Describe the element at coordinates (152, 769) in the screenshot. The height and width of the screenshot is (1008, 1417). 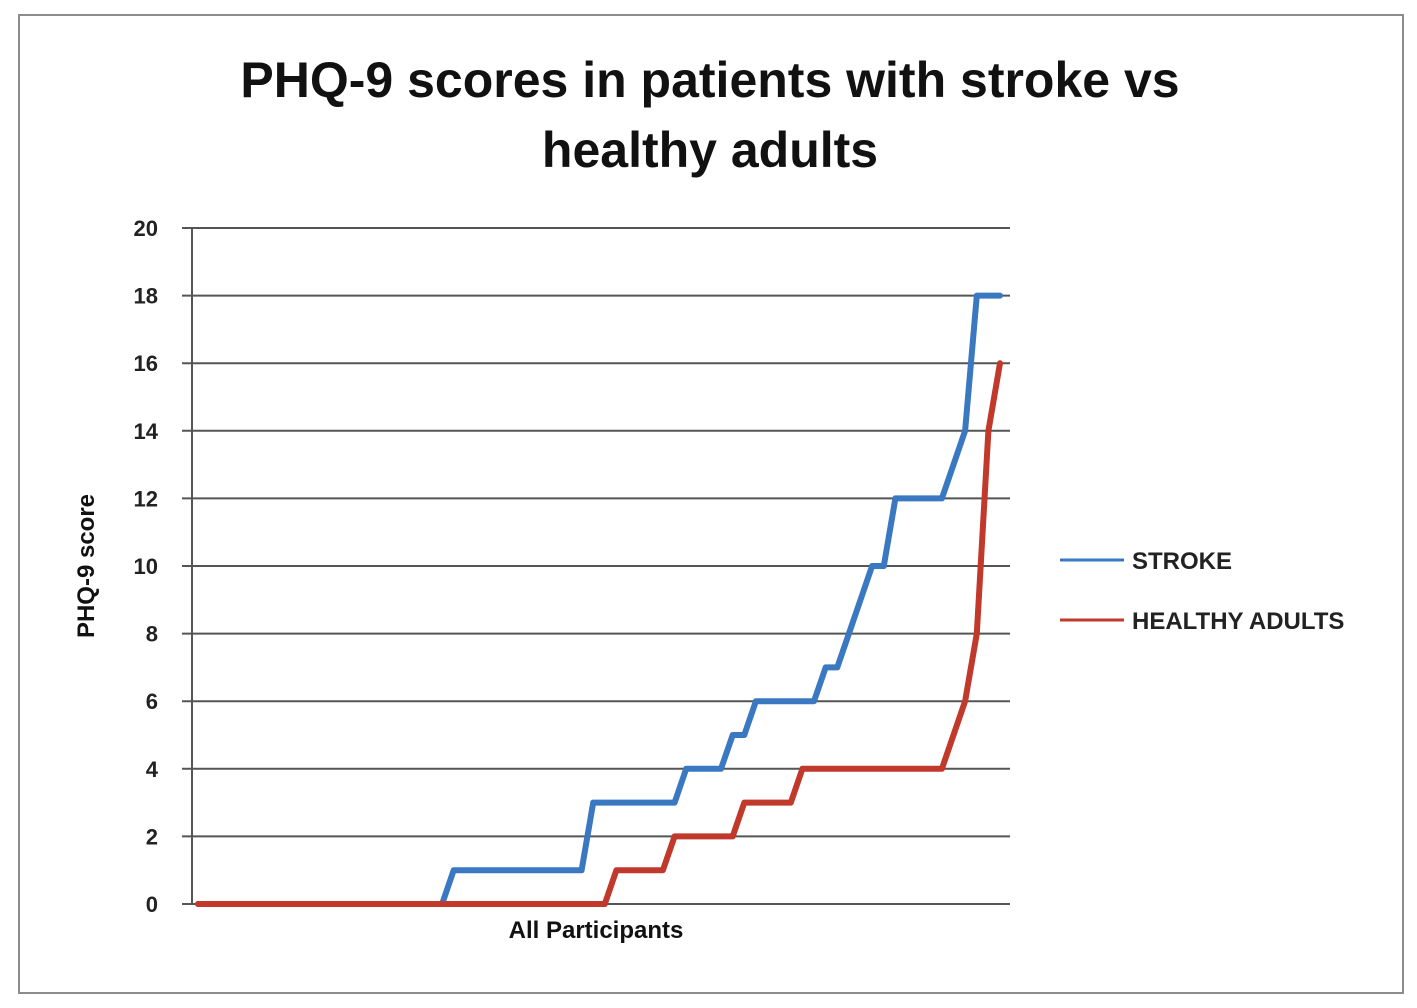
I see `y-tick-label-4: 4` at that location.